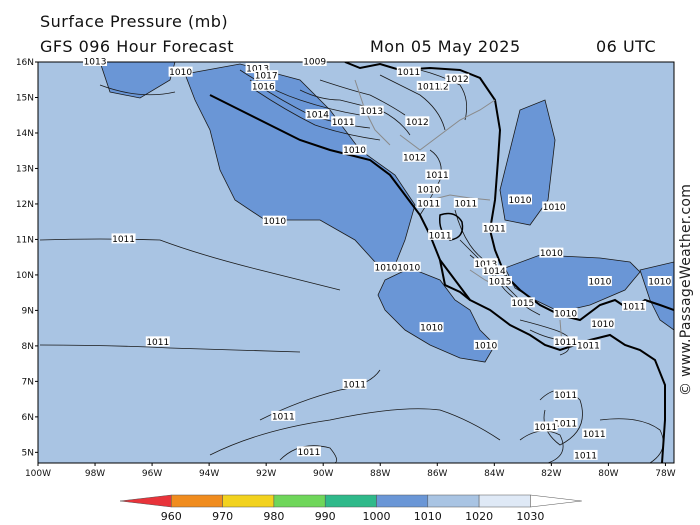  I want to click on legend-label: 1000, so click(377, 516).